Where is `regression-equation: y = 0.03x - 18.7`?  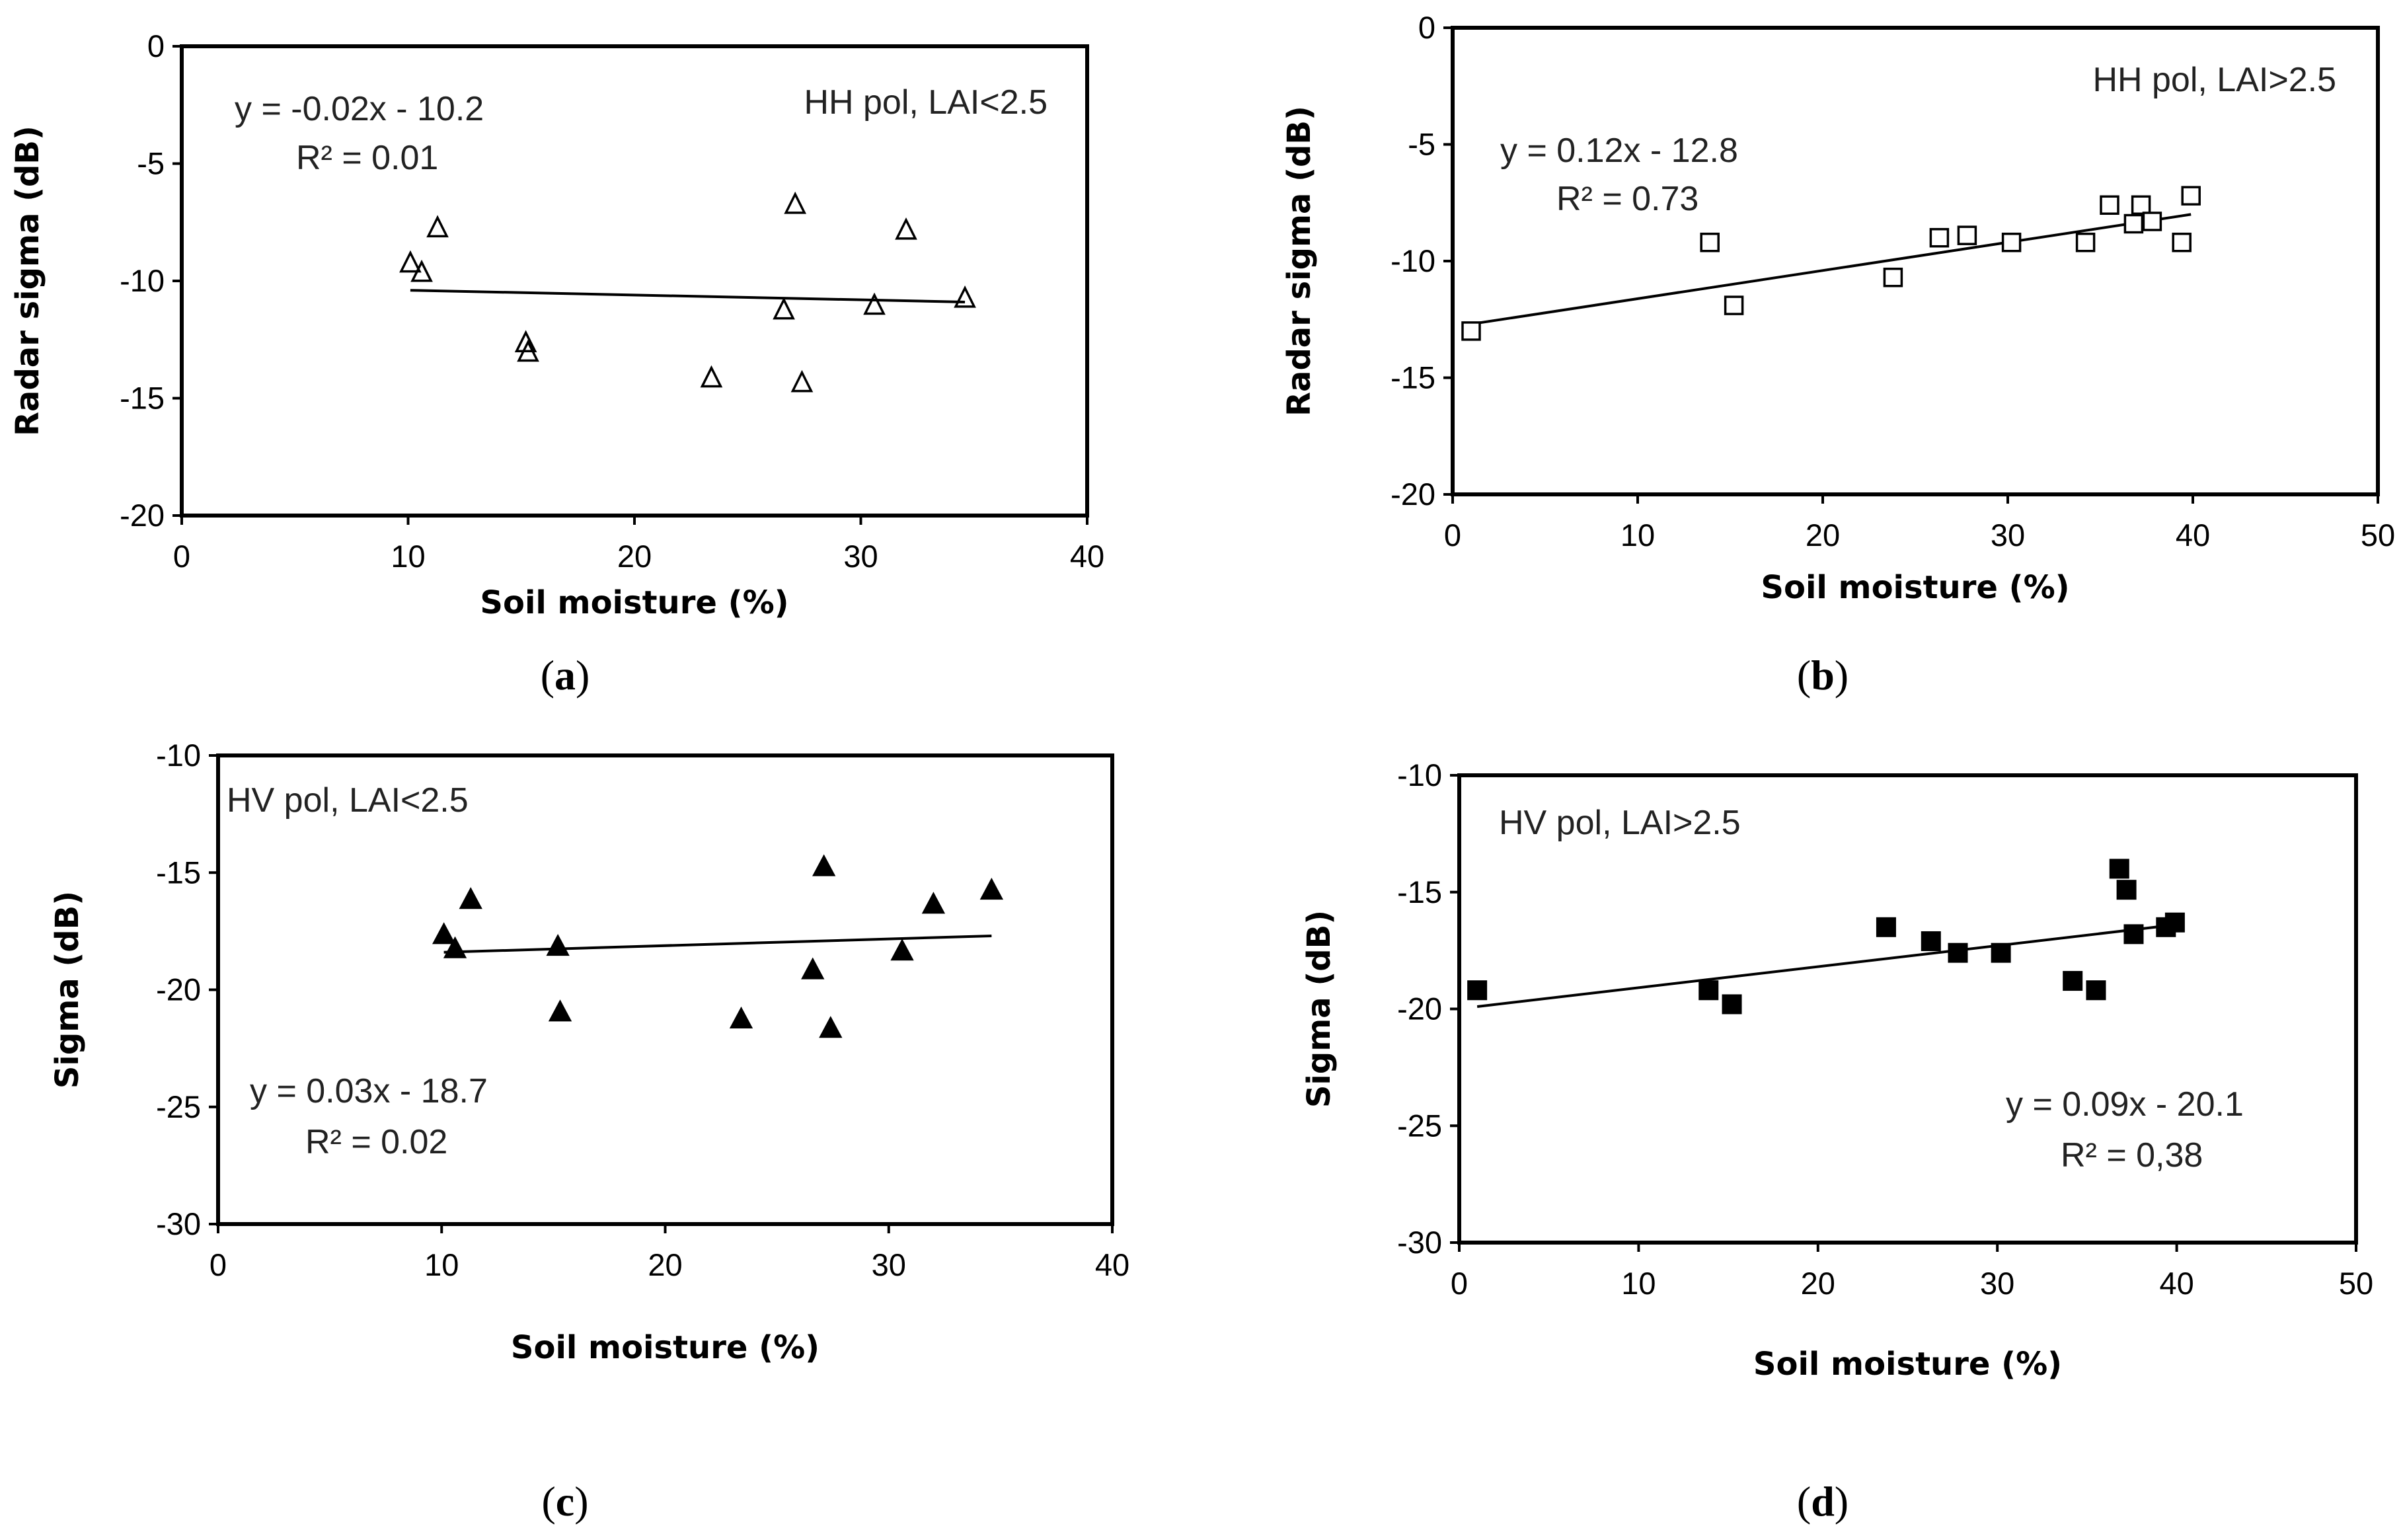 regression-equation: y = 0.03x - 18.7 is located at coordinates (369, 1091).